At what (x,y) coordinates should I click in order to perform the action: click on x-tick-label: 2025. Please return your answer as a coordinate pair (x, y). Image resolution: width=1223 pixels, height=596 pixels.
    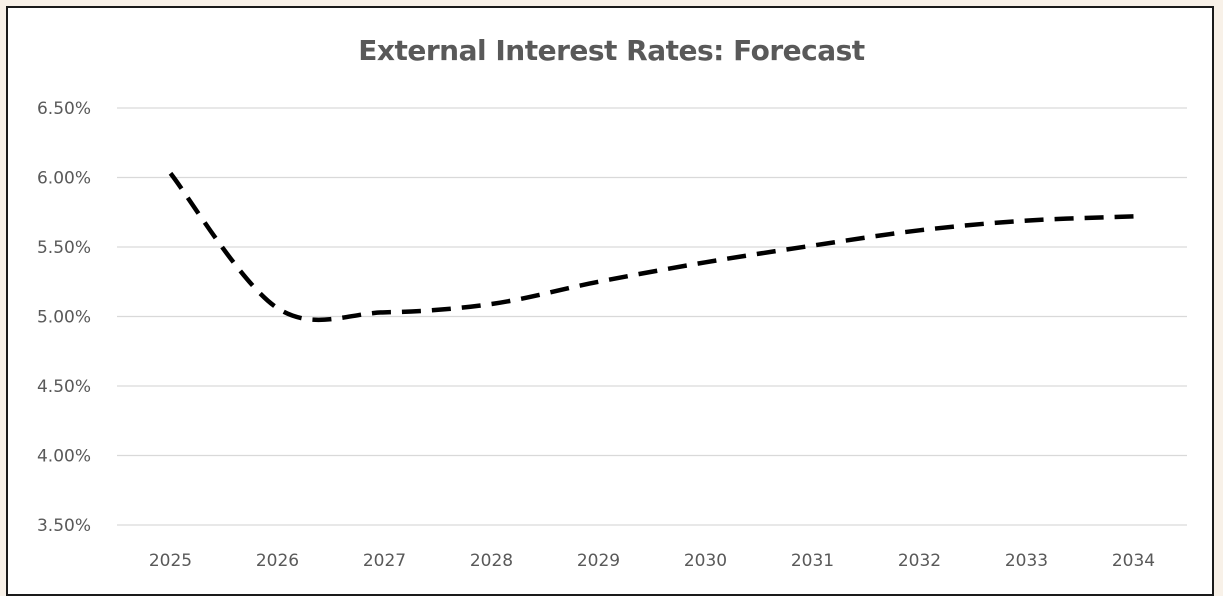
    Looking at the image, I should click on (170, 561).